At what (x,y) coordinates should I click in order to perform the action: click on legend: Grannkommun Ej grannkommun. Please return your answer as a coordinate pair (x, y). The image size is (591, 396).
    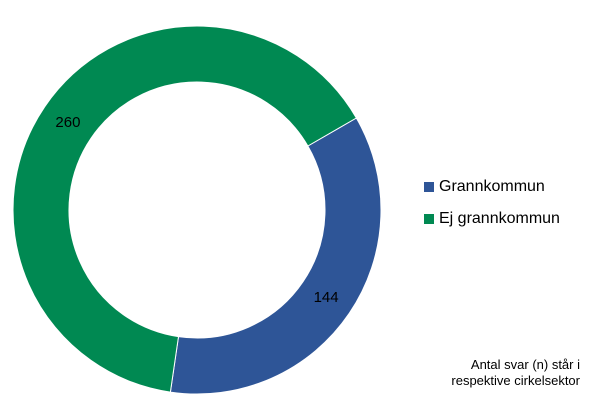
    Looking at the image, I should click on (492, 207).